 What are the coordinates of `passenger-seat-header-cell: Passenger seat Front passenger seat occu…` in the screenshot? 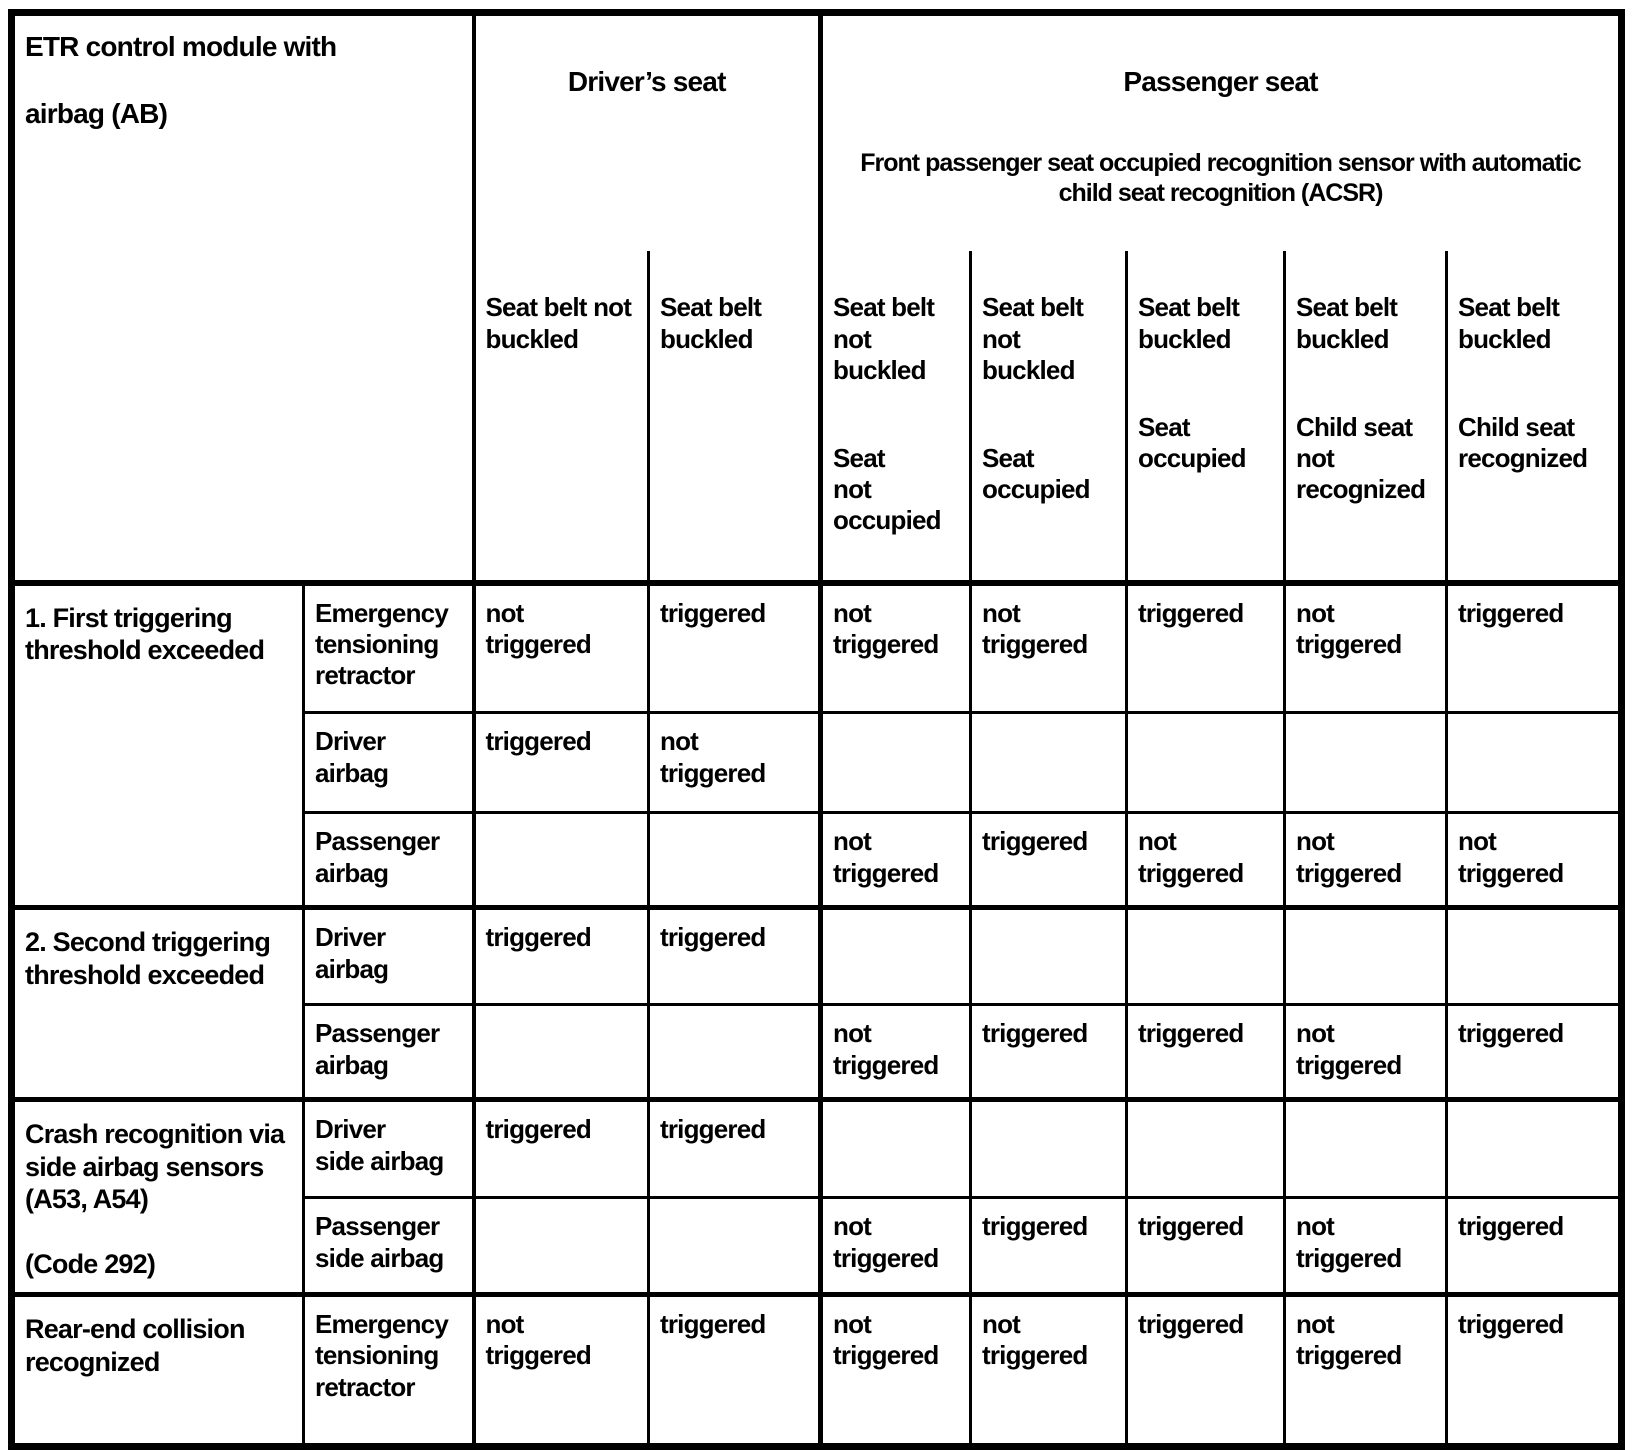 It's located at (1221, 131).